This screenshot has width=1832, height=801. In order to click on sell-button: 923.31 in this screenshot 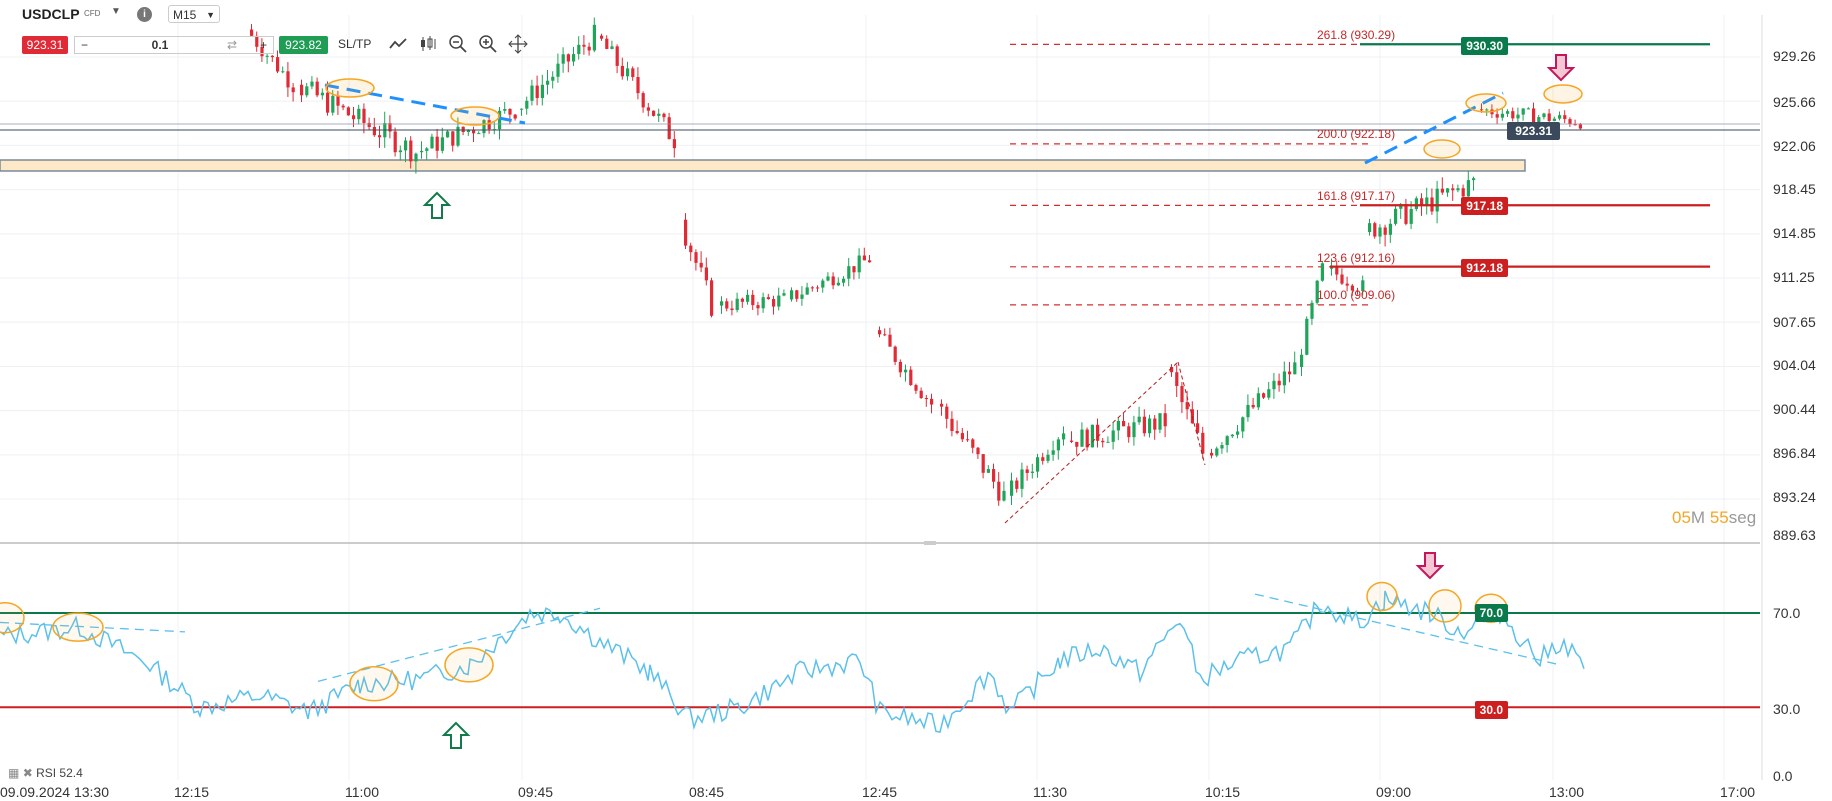, I will do `click(45, 45)`.